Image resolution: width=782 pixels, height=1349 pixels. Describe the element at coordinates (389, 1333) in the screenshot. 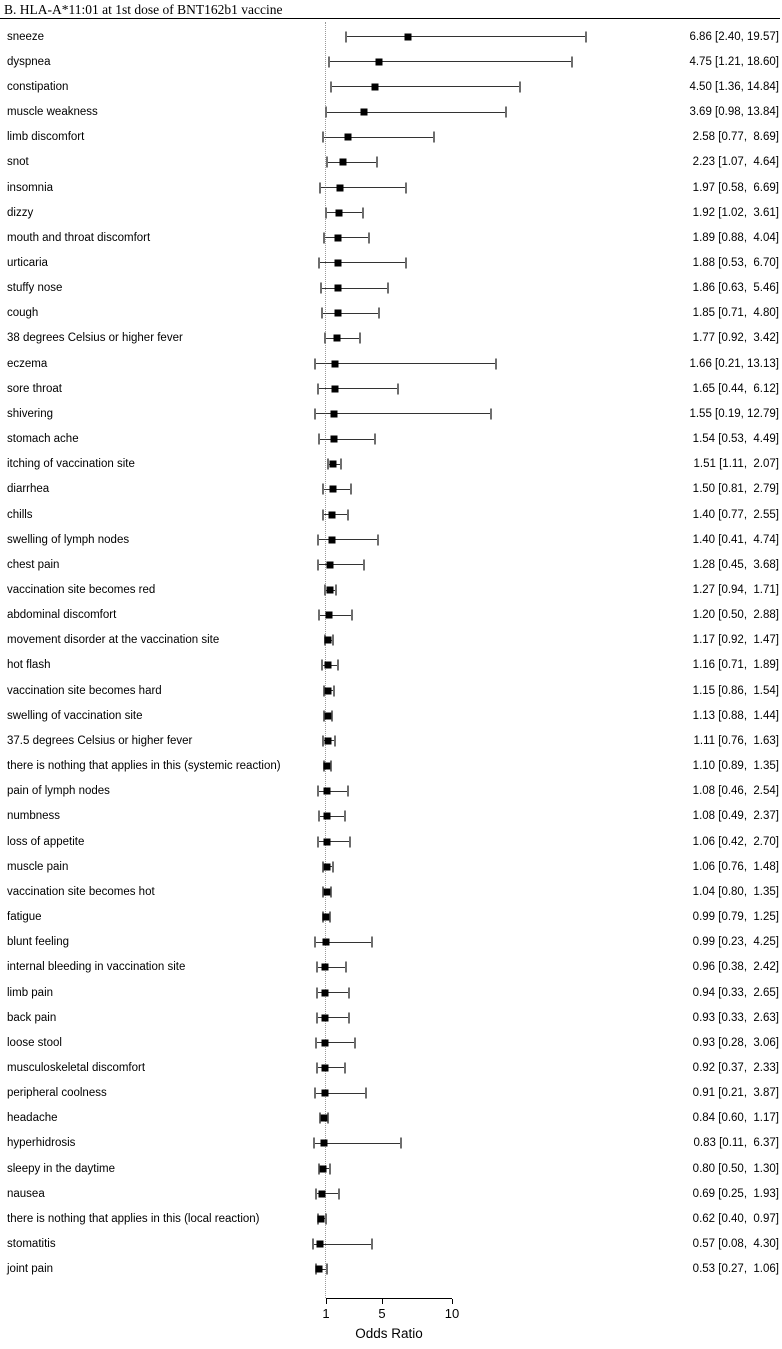

I see `x-axis-title: Odds Ratio` at that location.